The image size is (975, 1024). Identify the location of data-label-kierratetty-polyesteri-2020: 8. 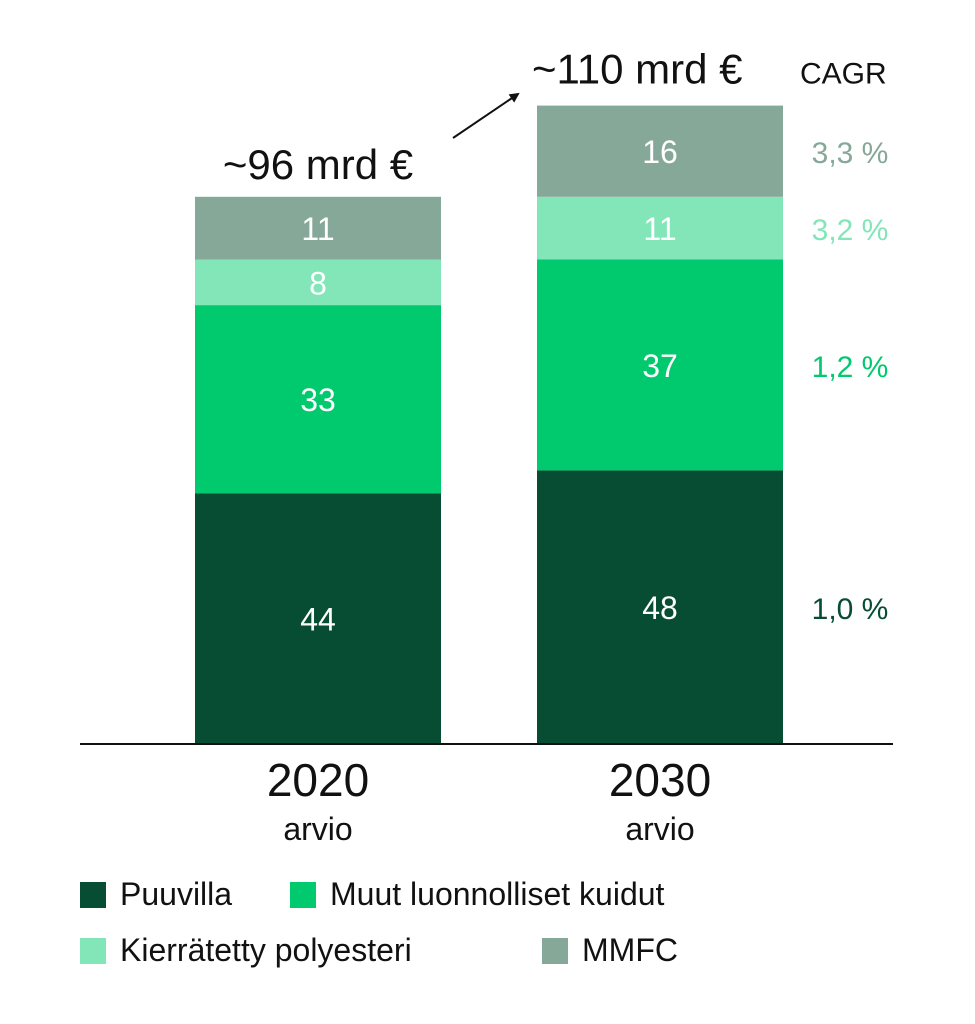
(318, 283).